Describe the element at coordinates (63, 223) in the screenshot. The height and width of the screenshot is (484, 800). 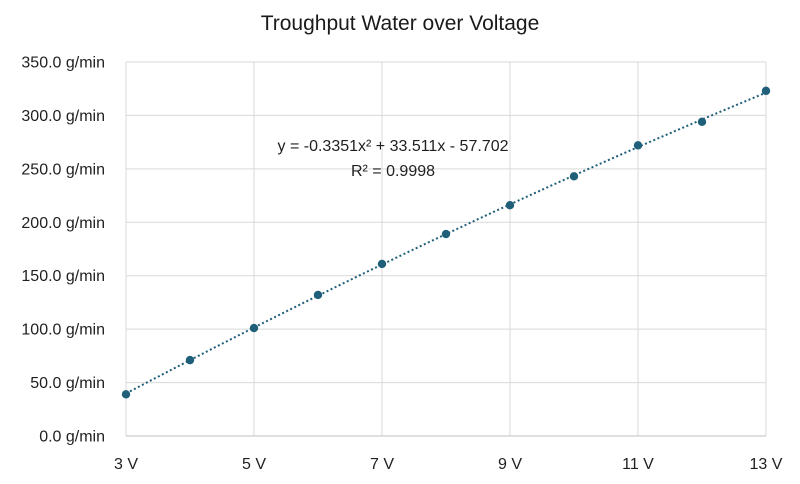
I see `y-tick-label: 200.0 g/min` at that location.